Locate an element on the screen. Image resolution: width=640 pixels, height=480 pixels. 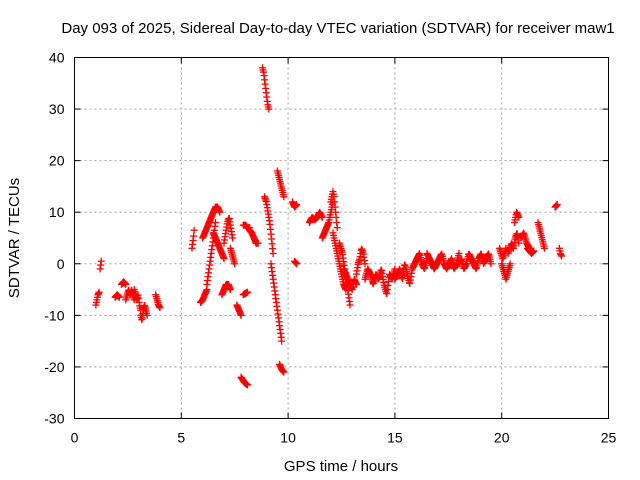
y-tick-label: 20 is located at coordinates (57, 161).